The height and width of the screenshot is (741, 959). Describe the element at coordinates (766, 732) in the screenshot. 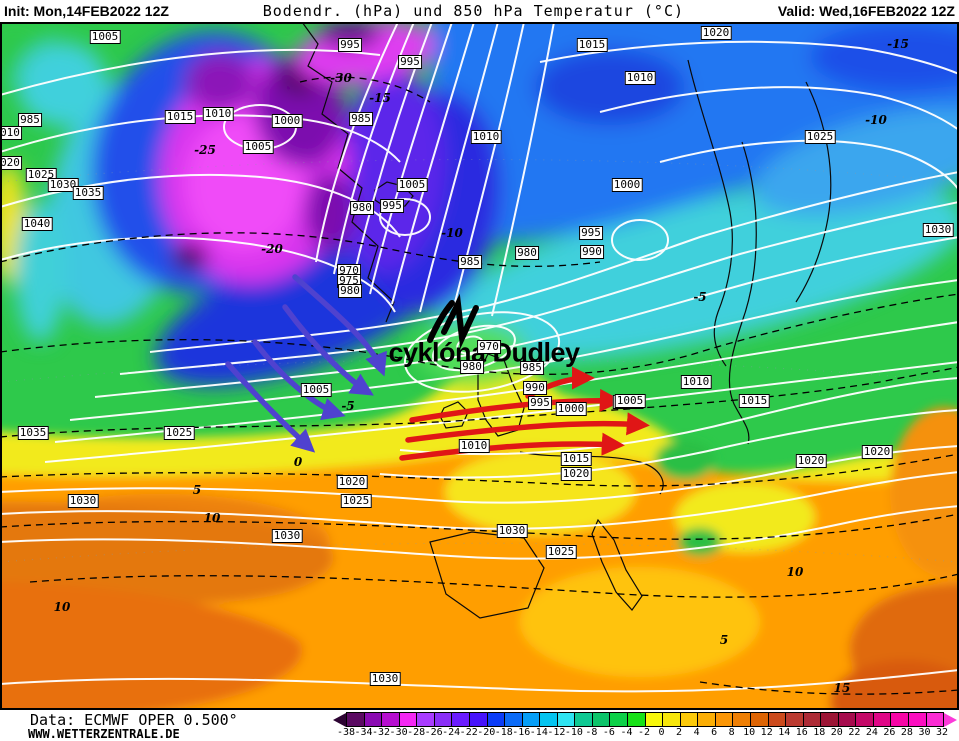

I see `colorbar-tick-label: 12` at that location.